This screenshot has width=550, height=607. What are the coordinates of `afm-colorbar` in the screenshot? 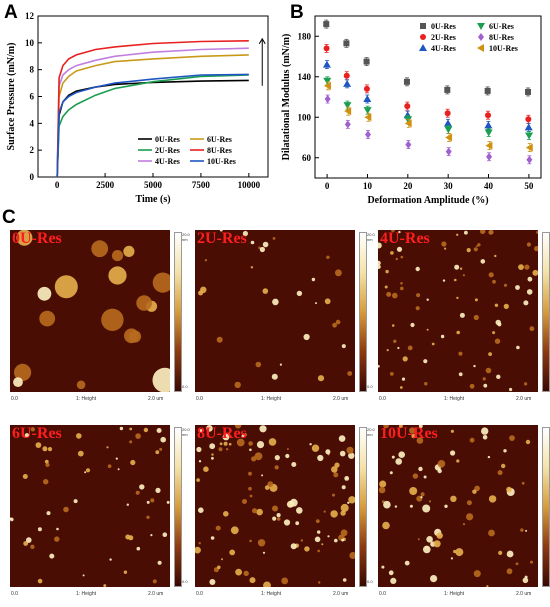 It's located at (178, 312).